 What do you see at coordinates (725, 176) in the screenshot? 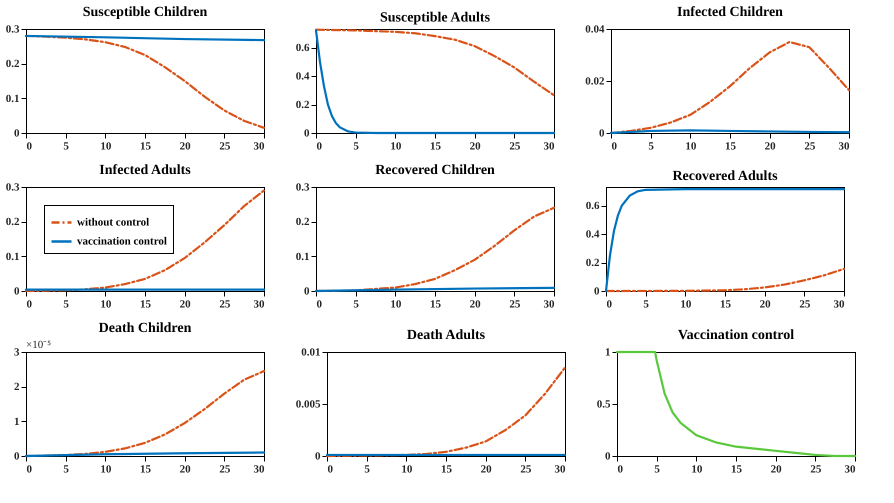
I see `chart-title: Recovered Adults` at bounding box center [725, 176].